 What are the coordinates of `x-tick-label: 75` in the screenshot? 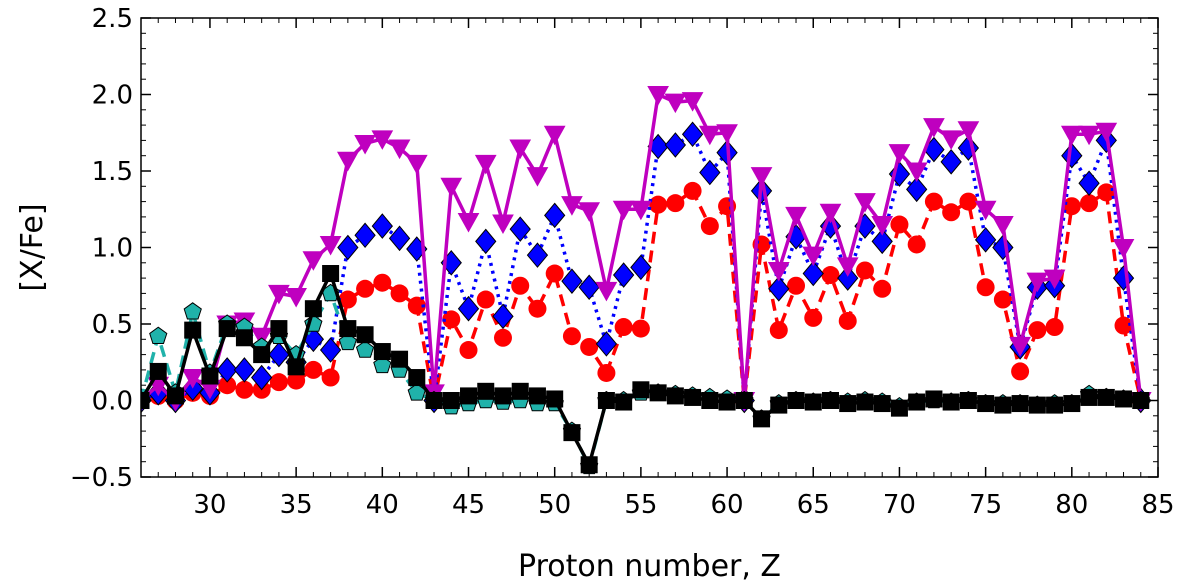 It's located at (985, 505).